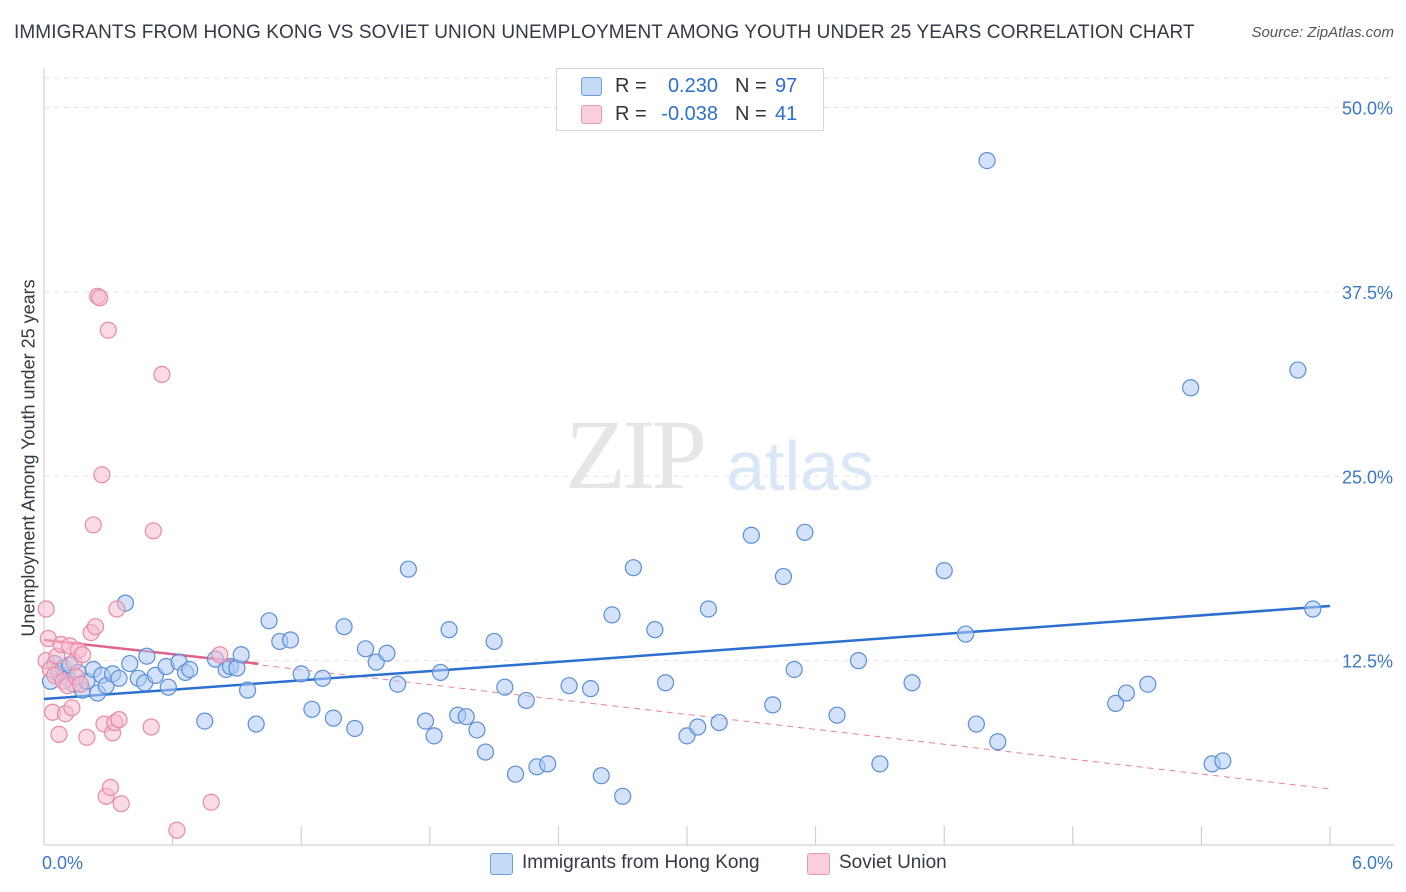 The image size is (1406, 892). What do you see at coordinates (717, 863) in the screenshot?
I see `x-tick-labels: 0.0% 6.0%` at bounding box center [717, 863].